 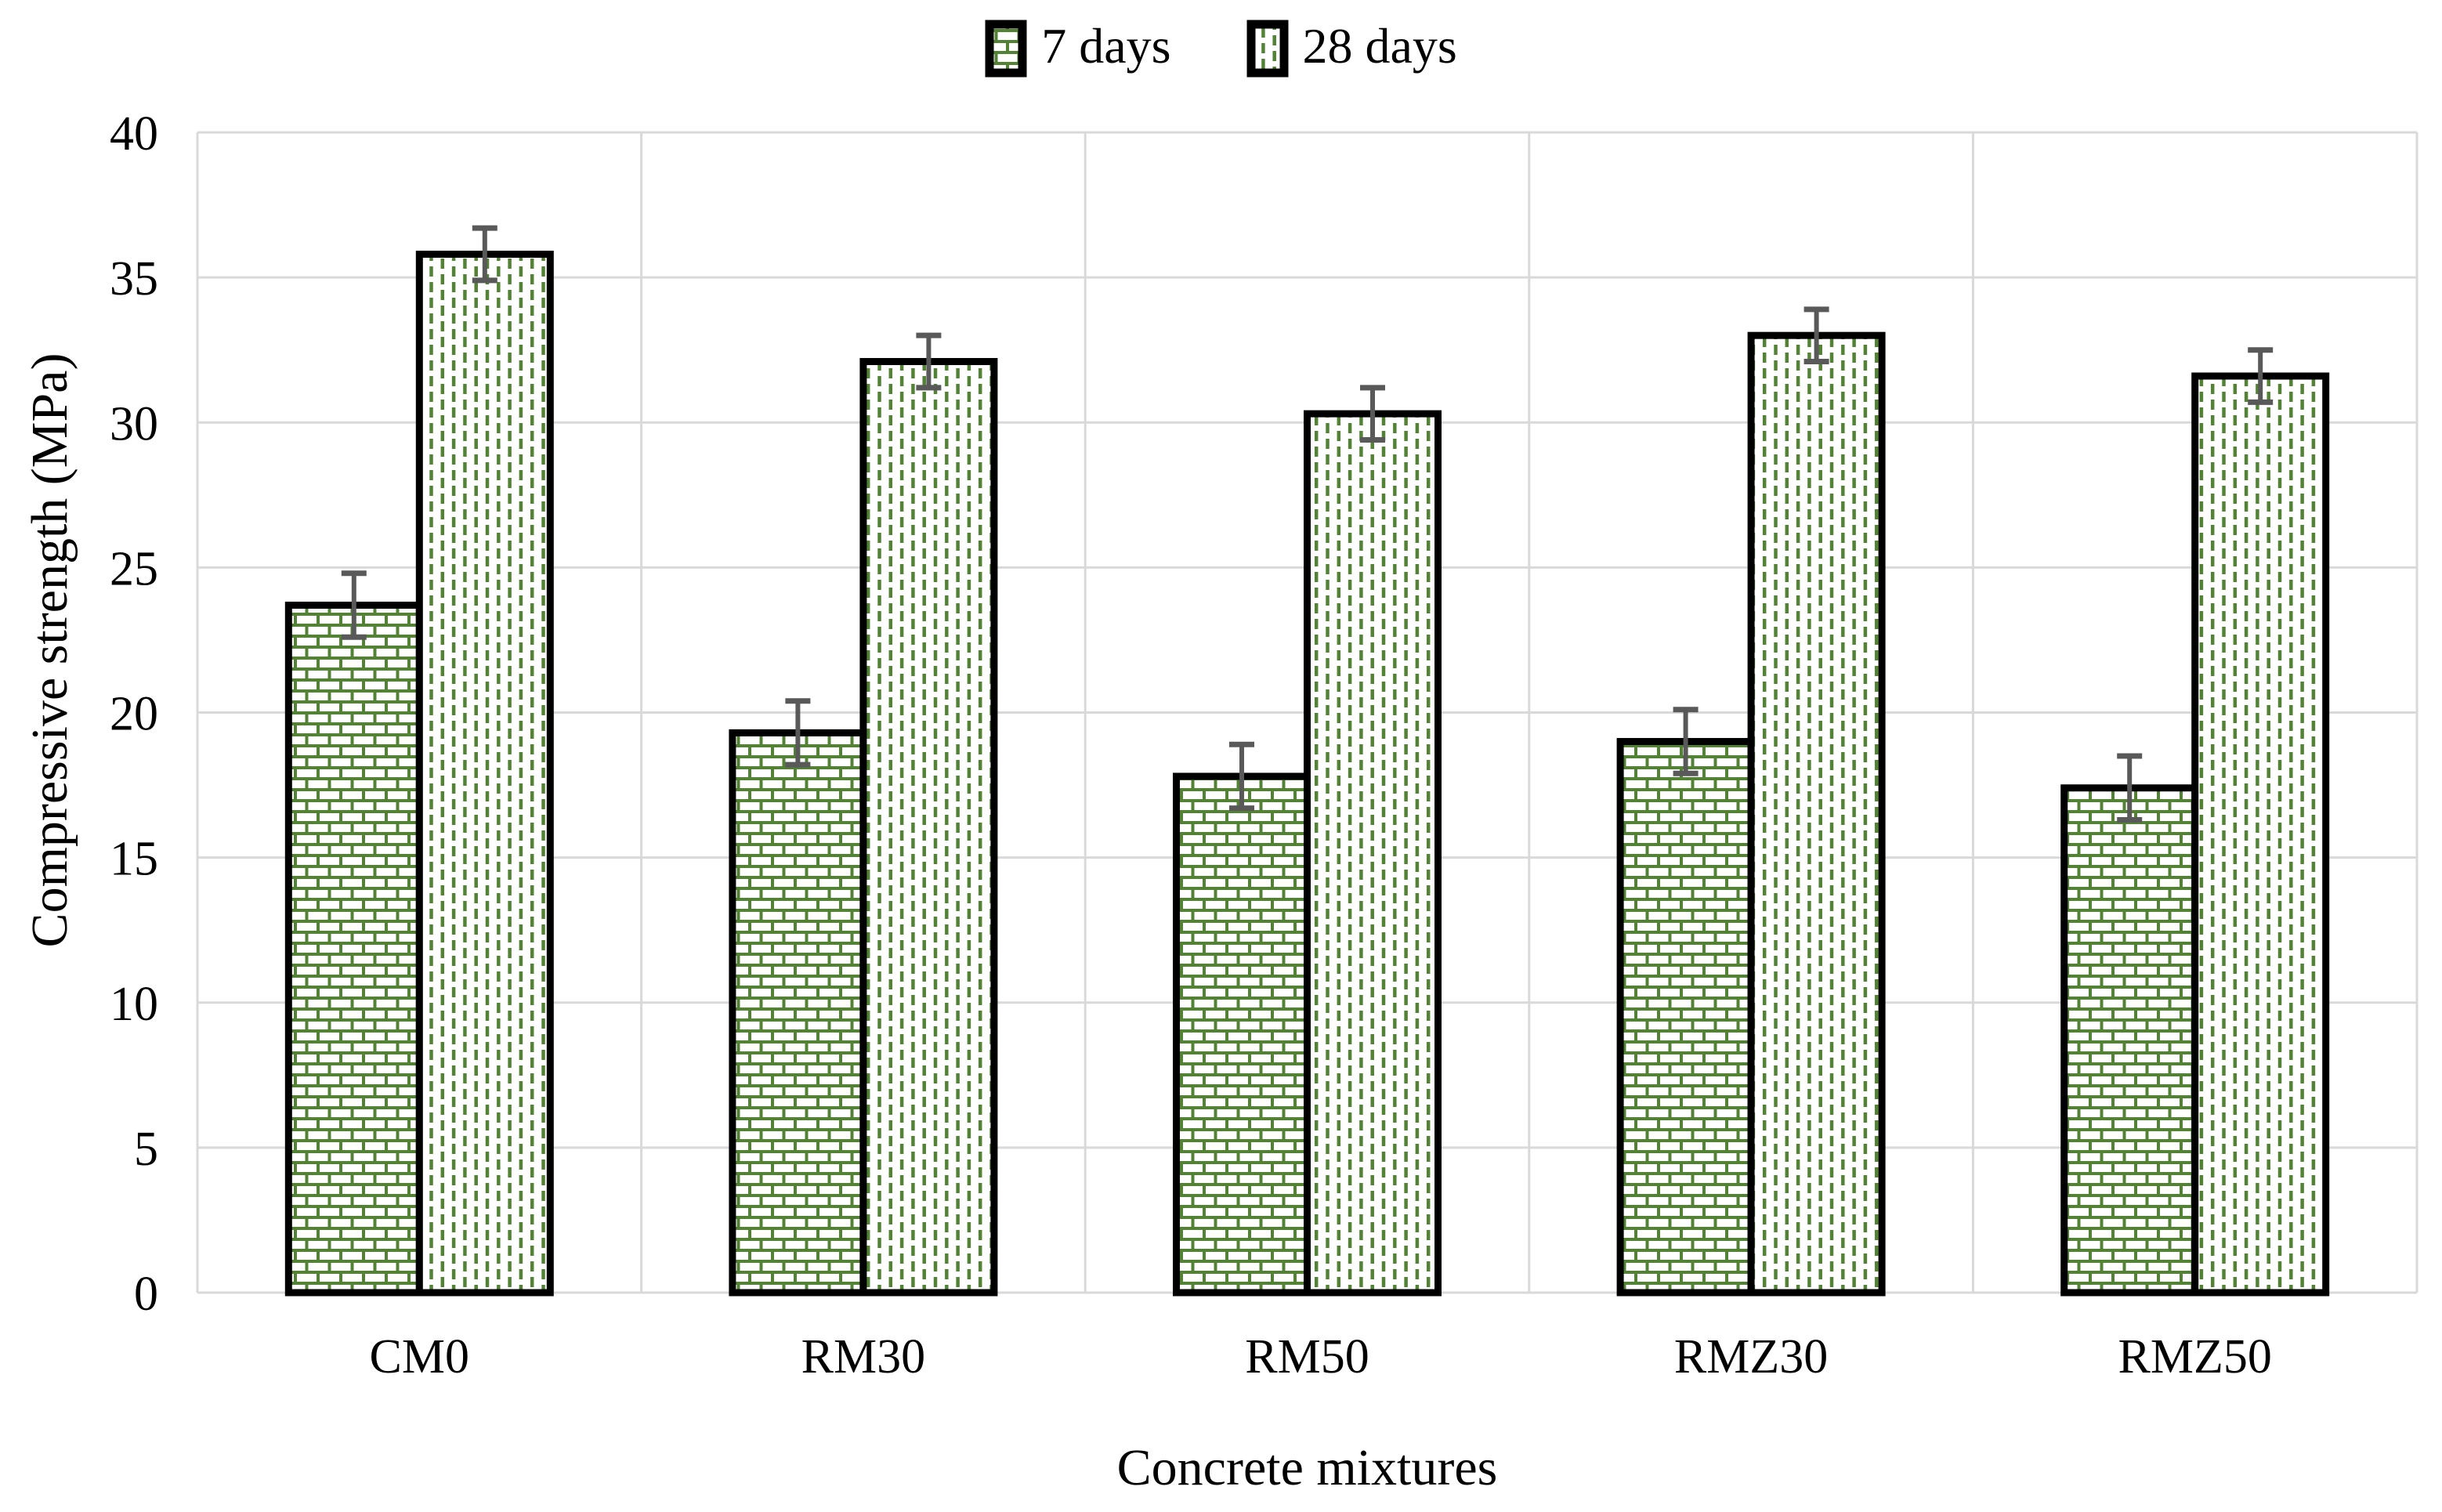 I want to click on error-bar-CM0-28-days, so click(x=484, y=255).